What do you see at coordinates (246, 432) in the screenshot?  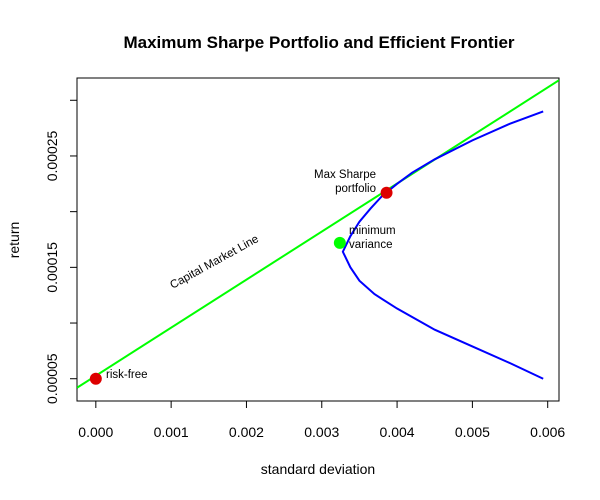 I see `x-tick-label: 0.002` at bounding box center [246, 432].